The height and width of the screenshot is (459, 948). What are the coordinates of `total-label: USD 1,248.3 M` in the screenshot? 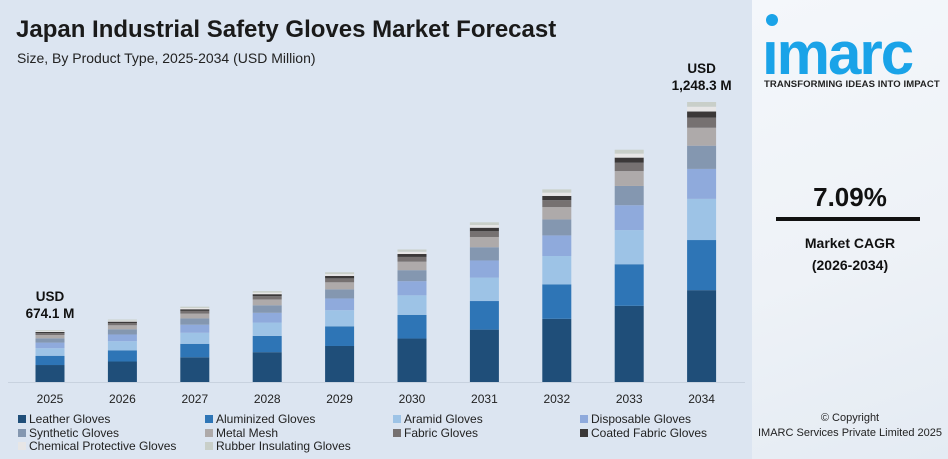 It's located at (702, 77).